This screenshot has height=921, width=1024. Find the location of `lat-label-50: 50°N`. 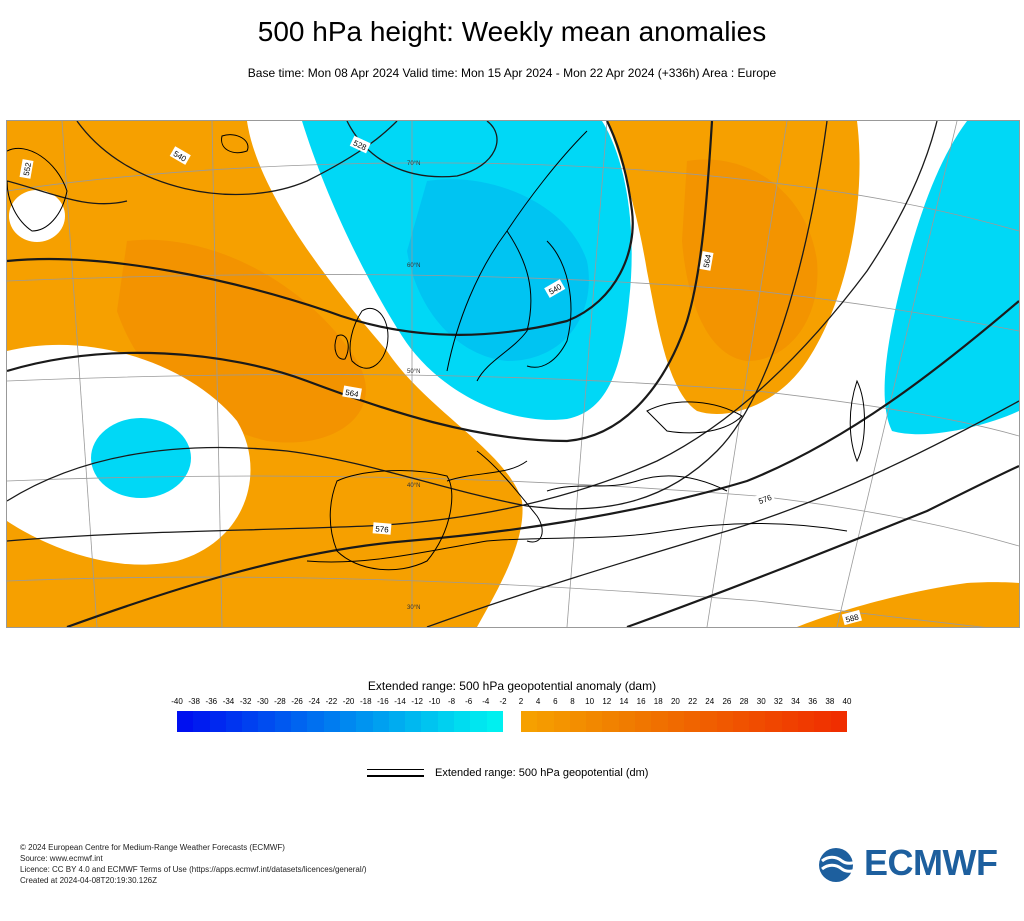

lat-label-50: 50°N is located at coordinates (413, 372).